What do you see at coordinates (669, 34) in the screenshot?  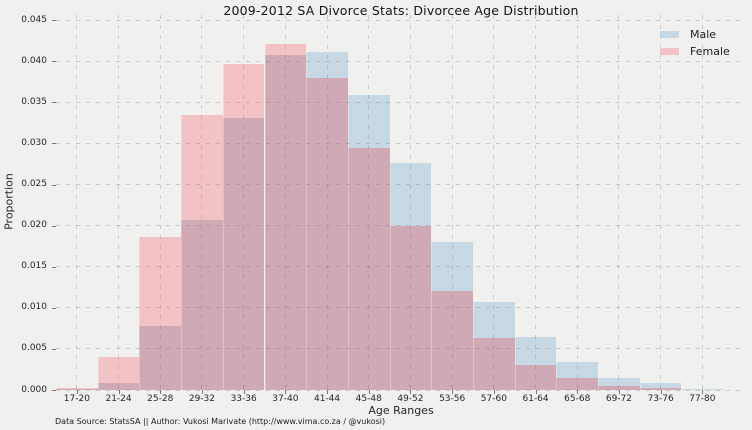 I see `male-legend-swatch` at bounding box center [669, 34].